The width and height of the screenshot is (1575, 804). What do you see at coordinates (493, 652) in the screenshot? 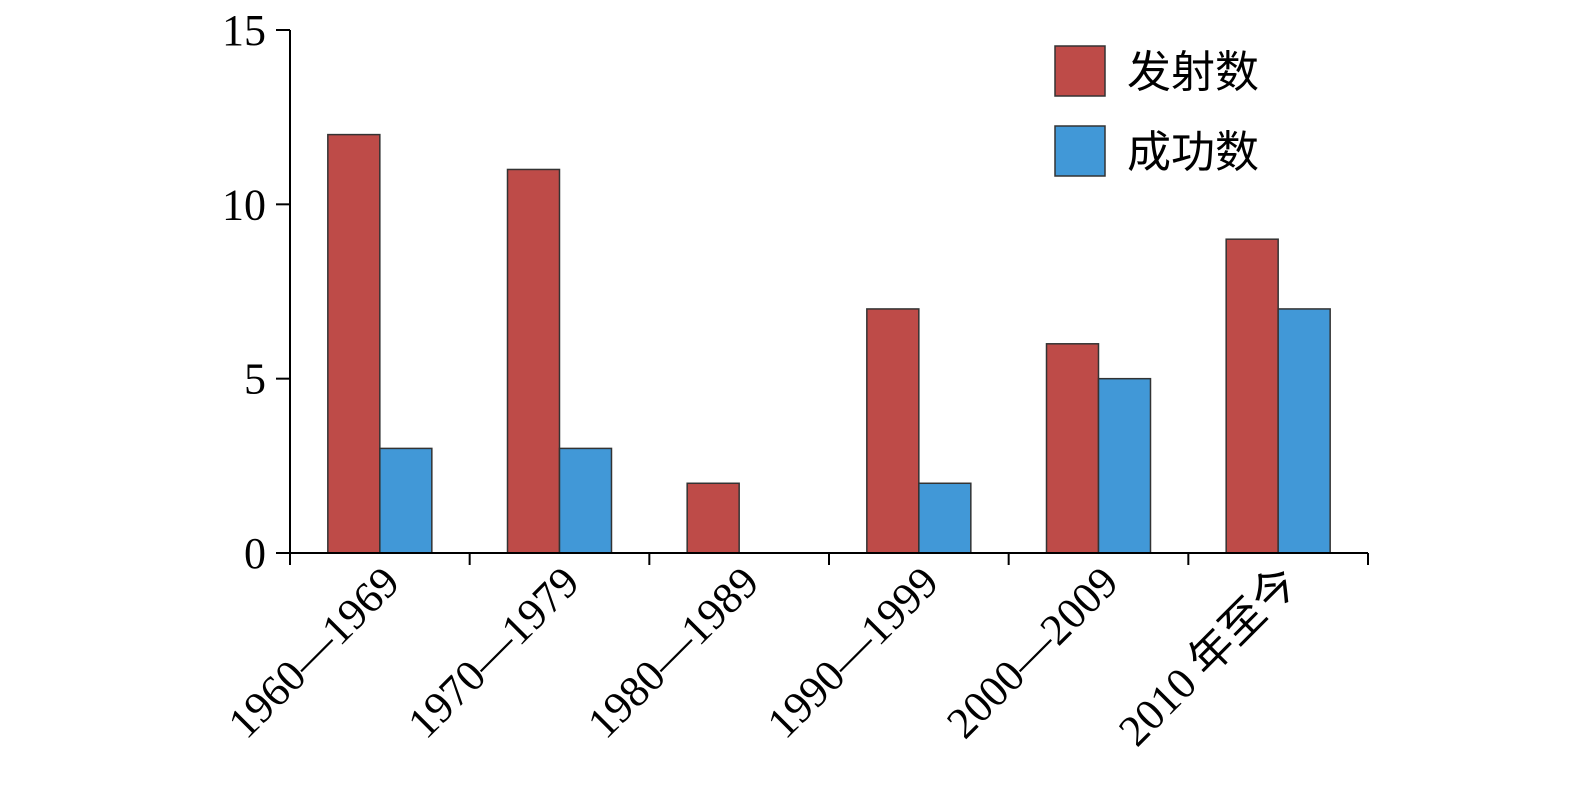
I see `x-tick-label: 1970—1979` at bounding box center [493, 652].